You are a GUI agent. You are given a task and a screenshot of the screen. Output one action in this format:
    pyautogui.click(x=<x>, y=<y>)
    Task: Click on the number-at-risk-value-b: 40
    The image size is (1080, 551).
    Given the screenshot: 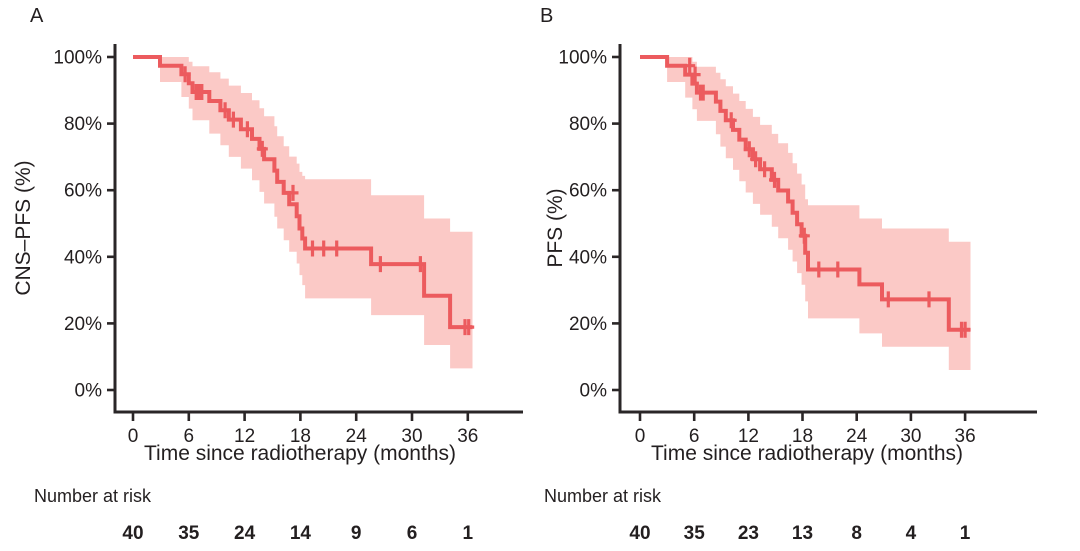 What is the action you would take?
    pyautogui.click(x=639, y=533)
    